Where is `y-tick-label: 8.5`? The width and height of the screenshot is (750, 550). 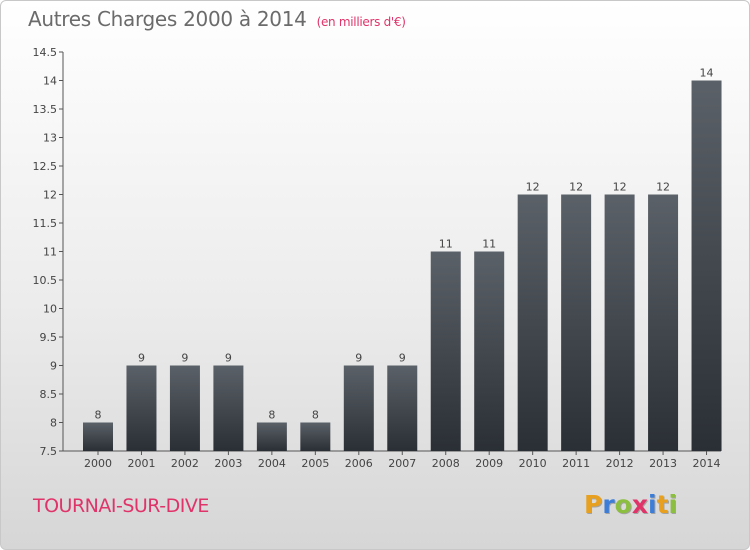 y-tick-label: 8.5 is located at coordinates (49, 394).